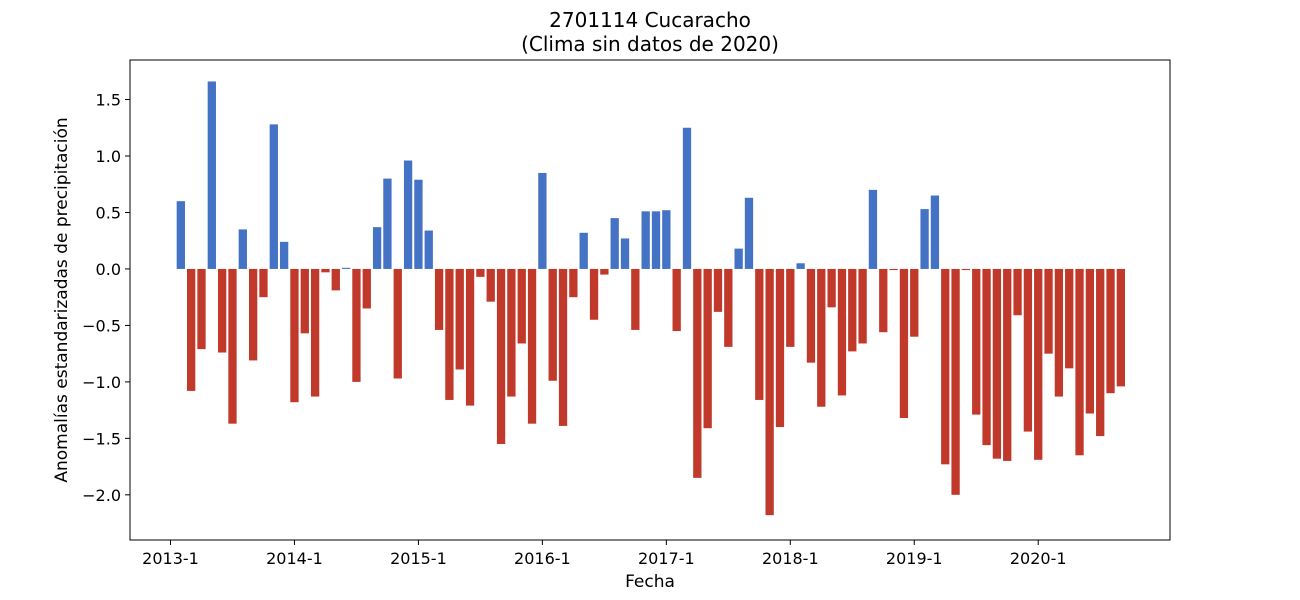 The width and height of the screenshot is (1300, 600). What do you see at coordinates (790, 558) in the screenshot?
I see `x-tick-label: 2018-1` at bounding box center [790, 558].